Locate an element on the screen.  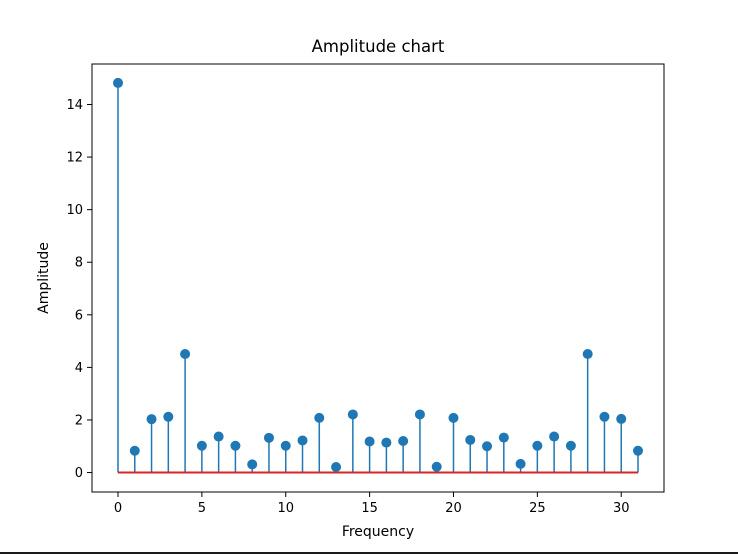
y-tick-label: 14 is located at coordinates (74, 105).